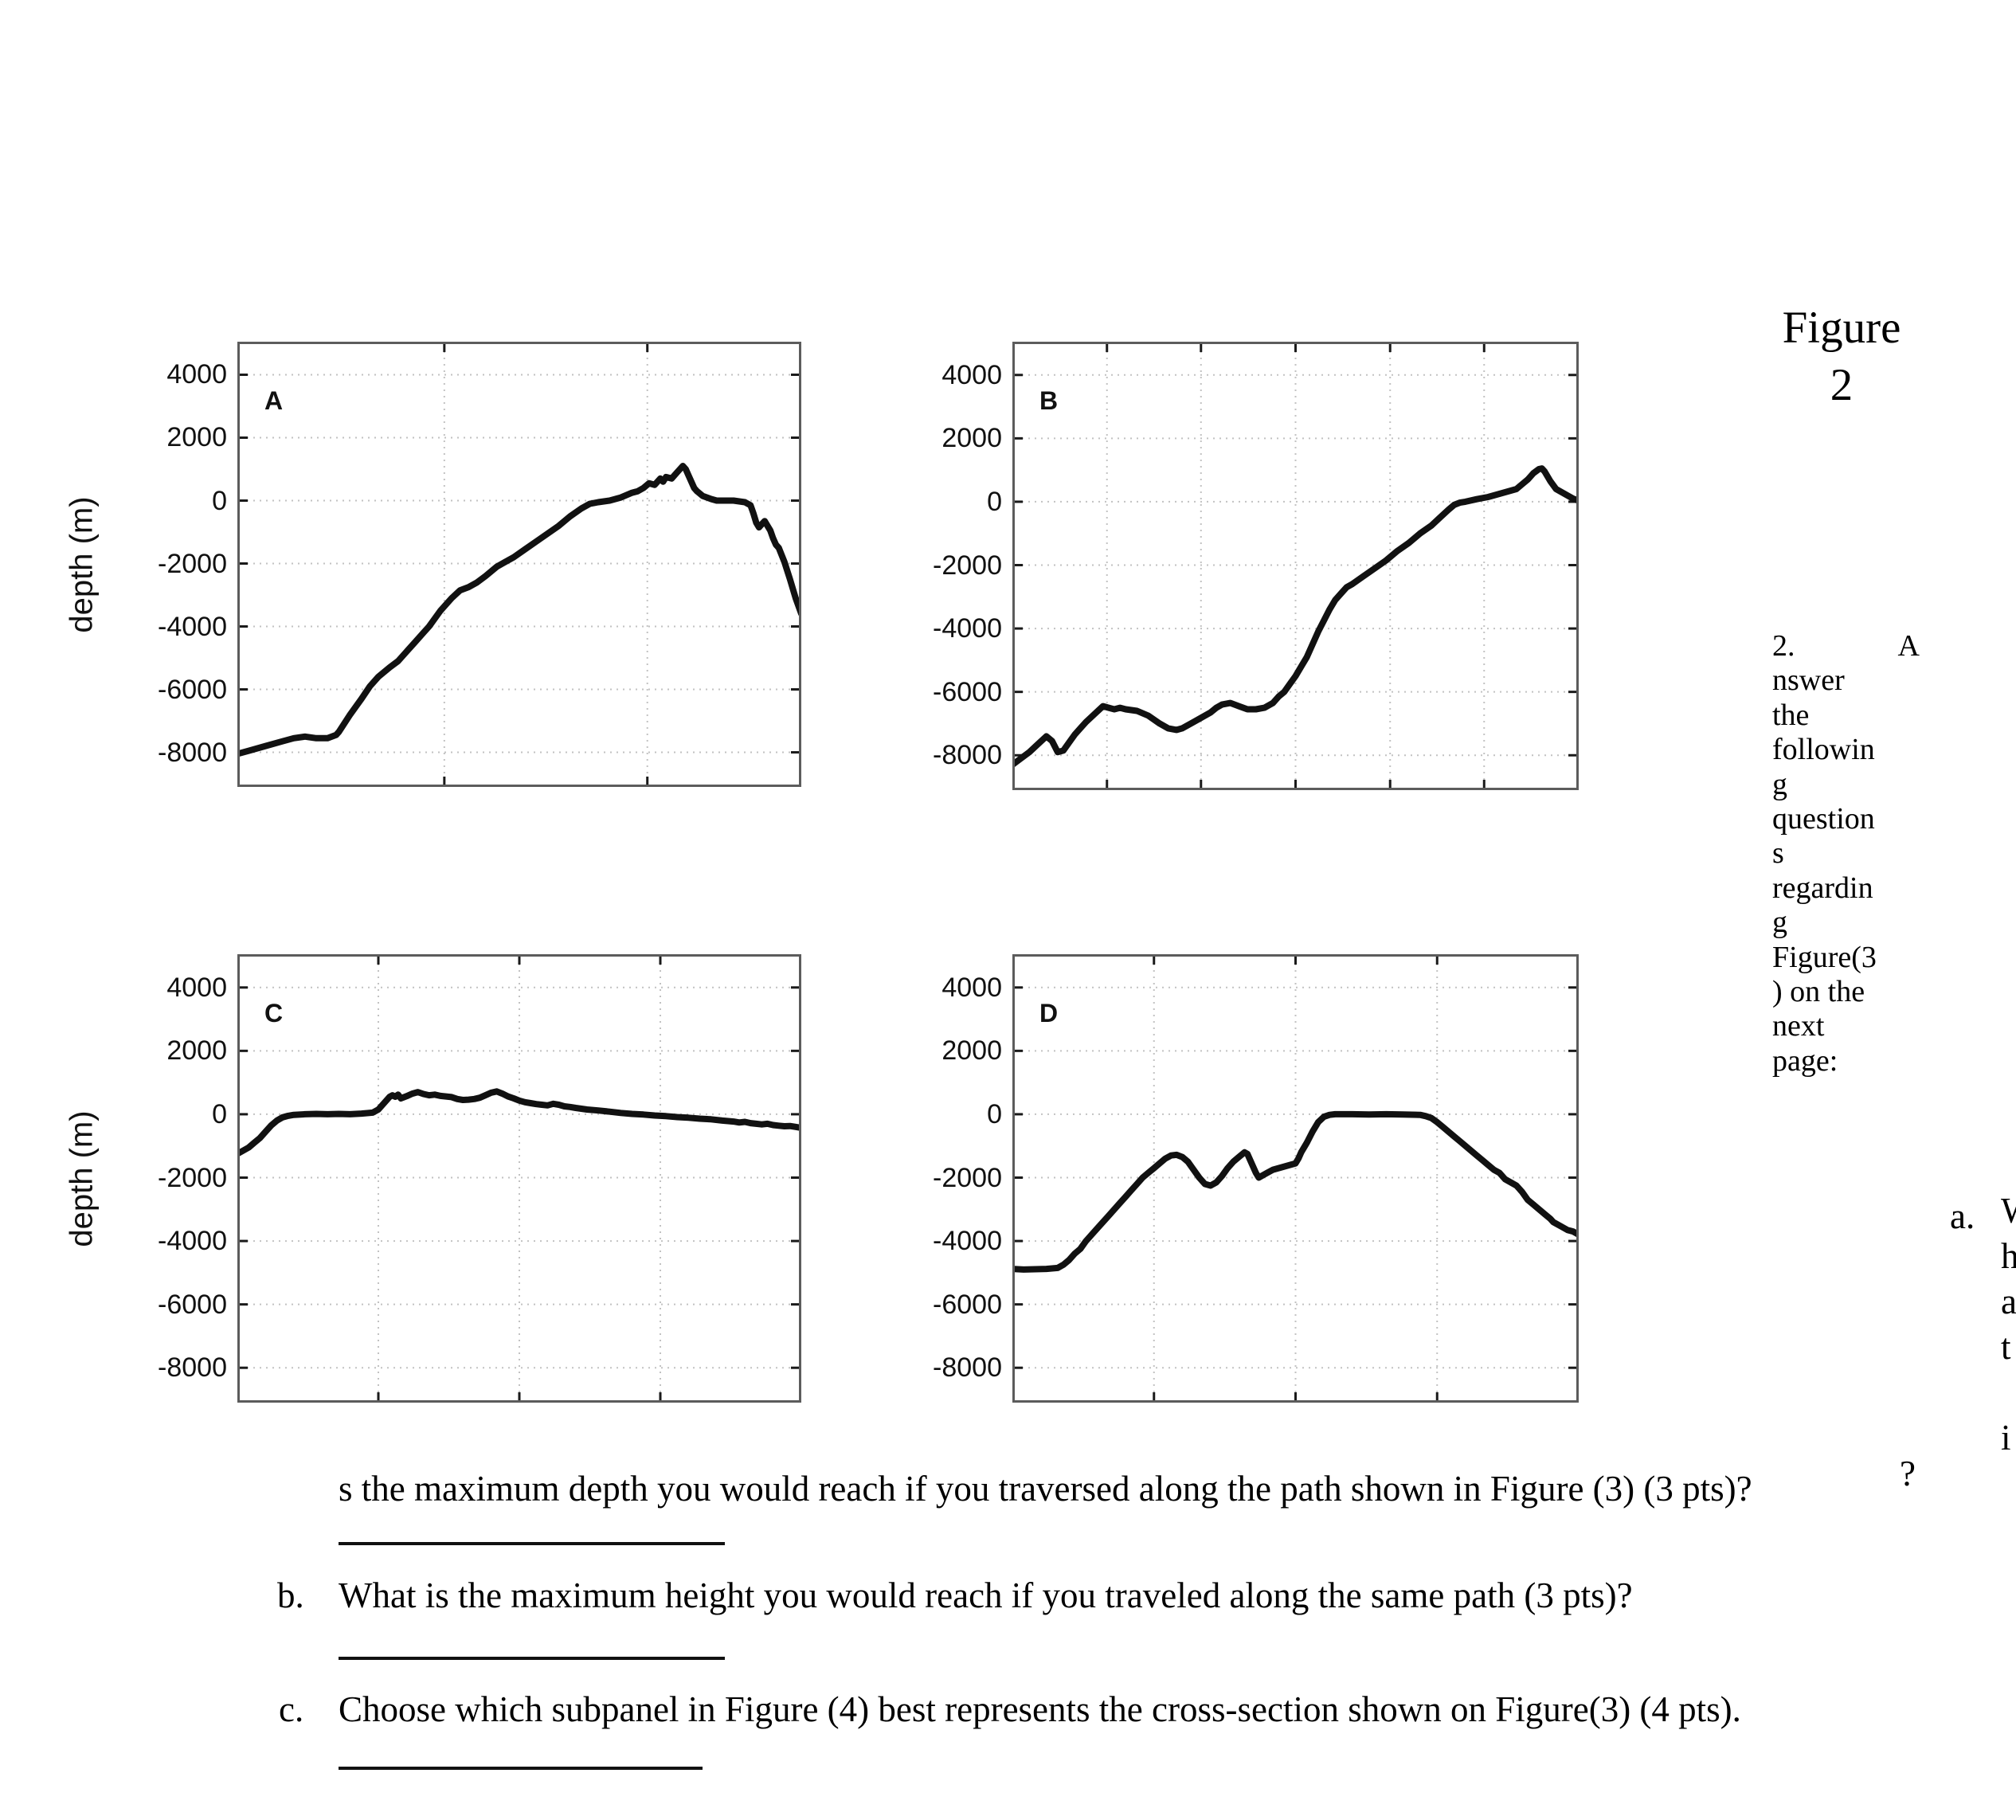 The height and width of the screenshot is (1820, 2016). I want to click on side-note-line: 2. A, so click(1846, 646).